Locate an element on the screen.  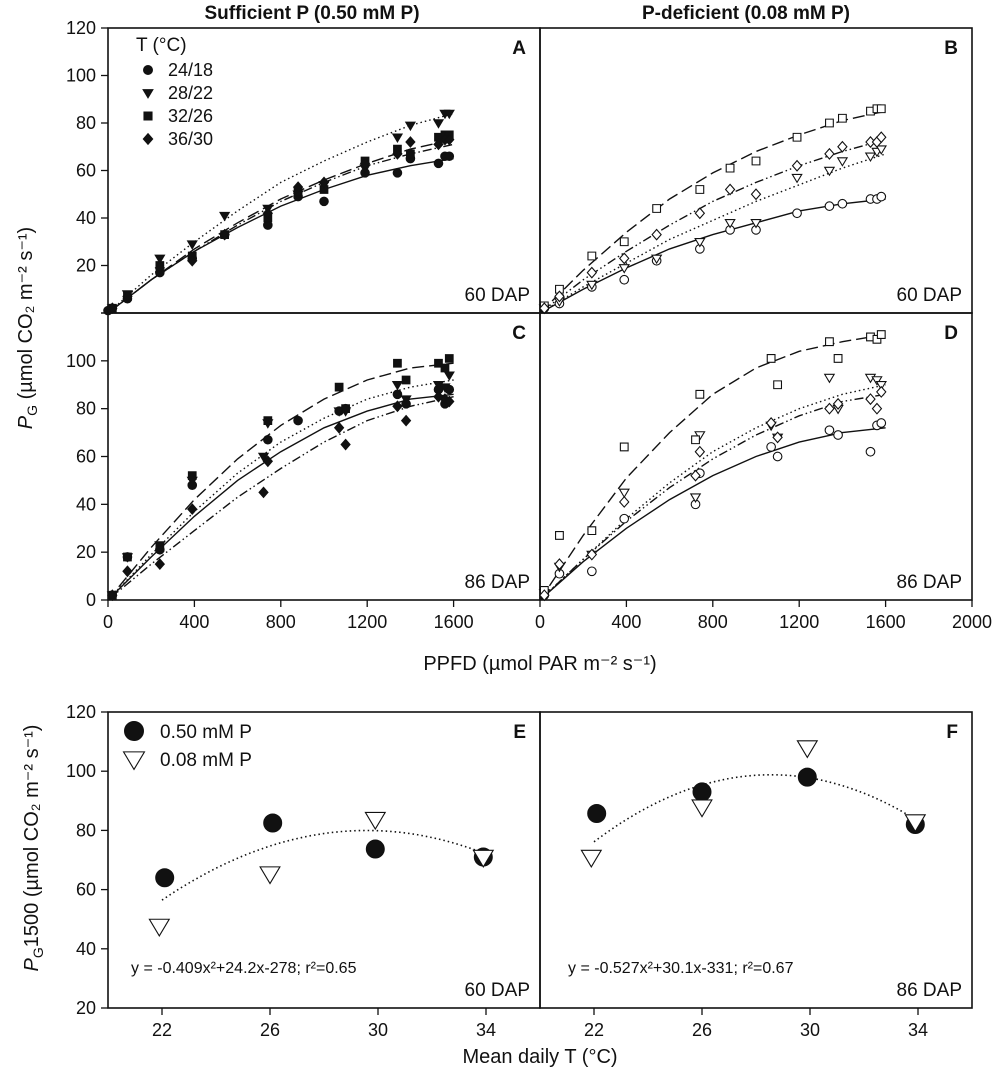
x-tick-label-C: 1600 is located at coordinates (454, 622).